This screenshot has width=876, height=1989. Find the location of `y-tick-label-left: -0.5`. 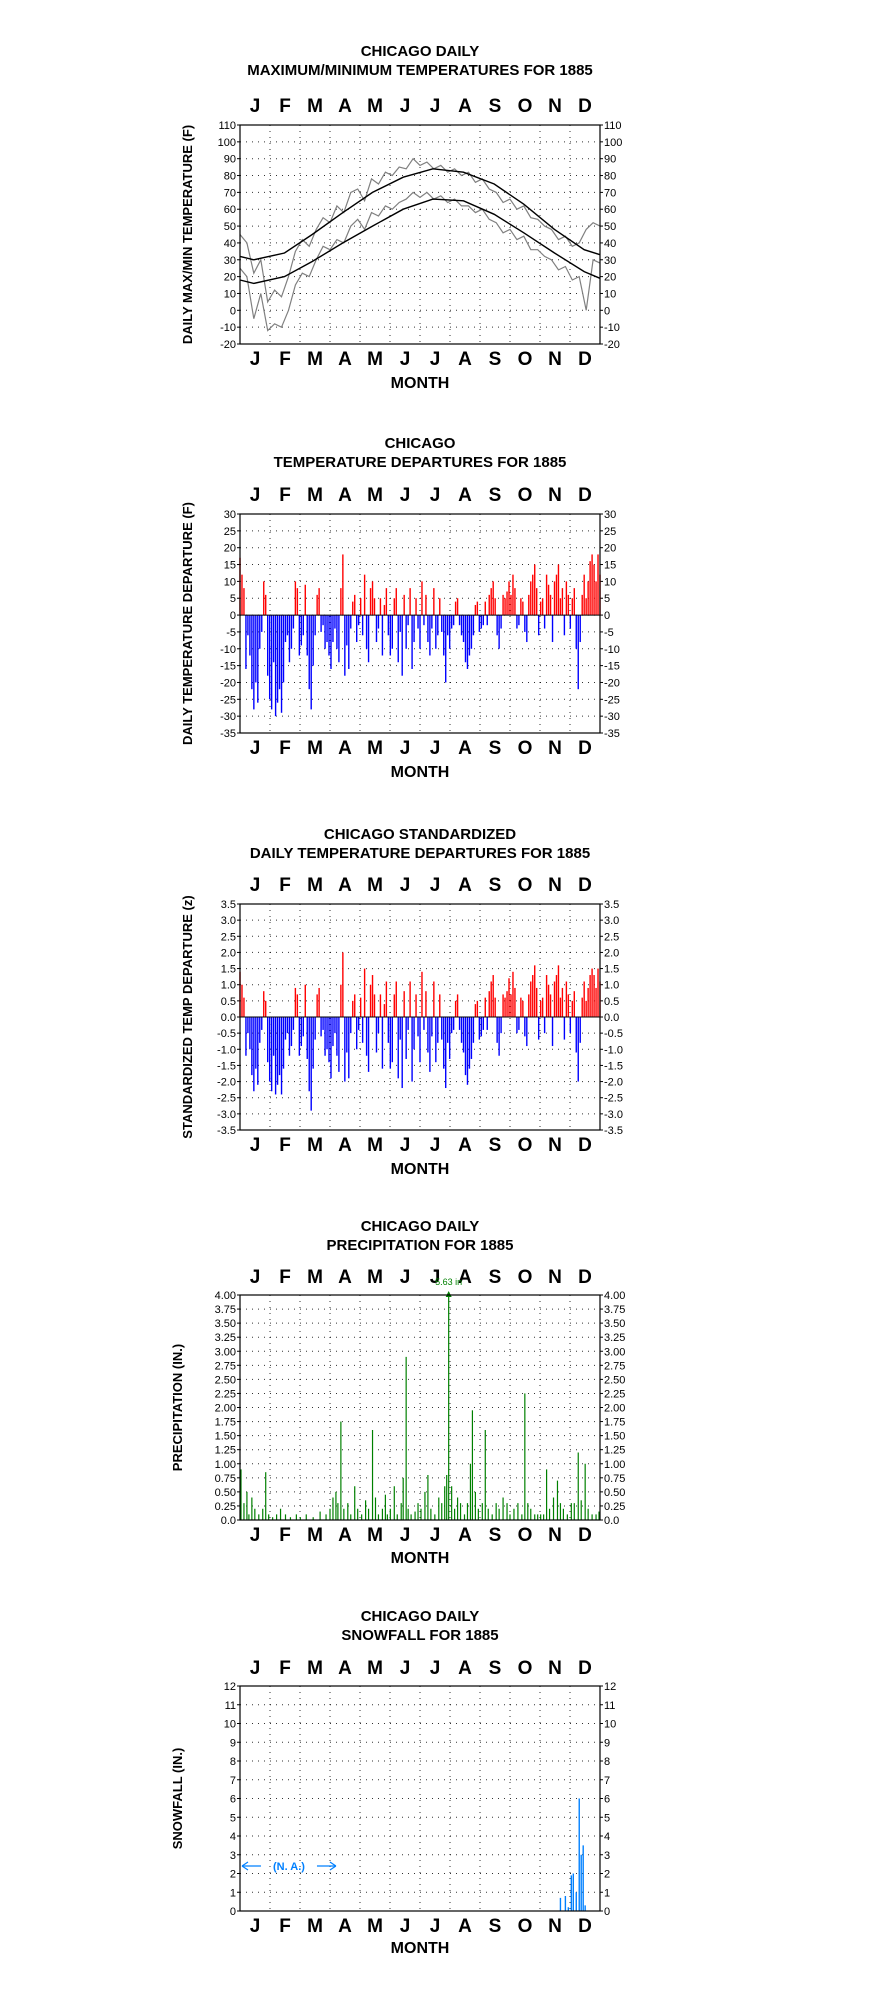

y-tick-label-left: -0.5 is located at coordinates (226, 1034).